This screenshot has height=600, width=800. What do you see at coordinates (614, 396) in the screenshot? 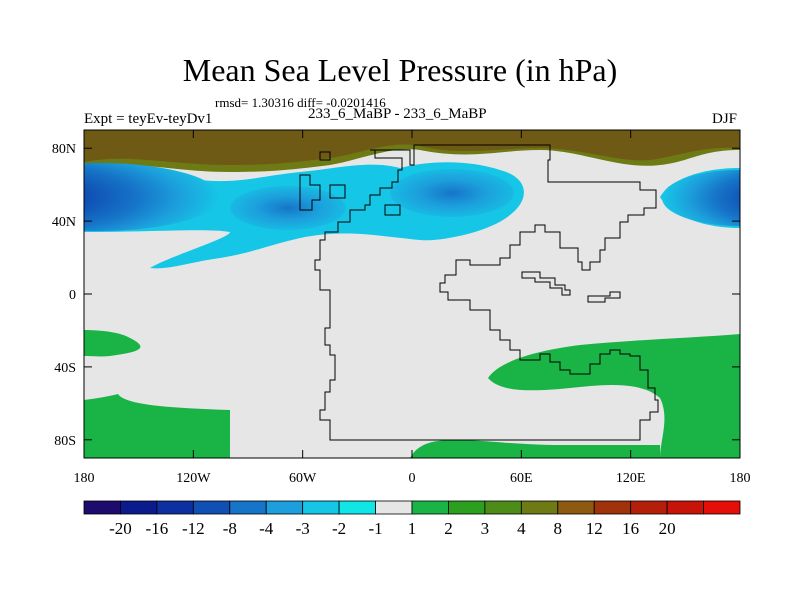
I see `region-south-high-east` at bounding box center [614, 396].